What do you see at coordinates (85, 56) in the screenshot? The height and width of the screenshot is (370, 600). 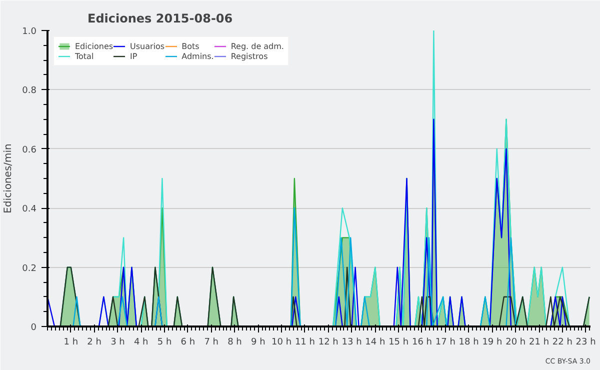 I see `legend-label: Total` at bounding box center [85, 56].